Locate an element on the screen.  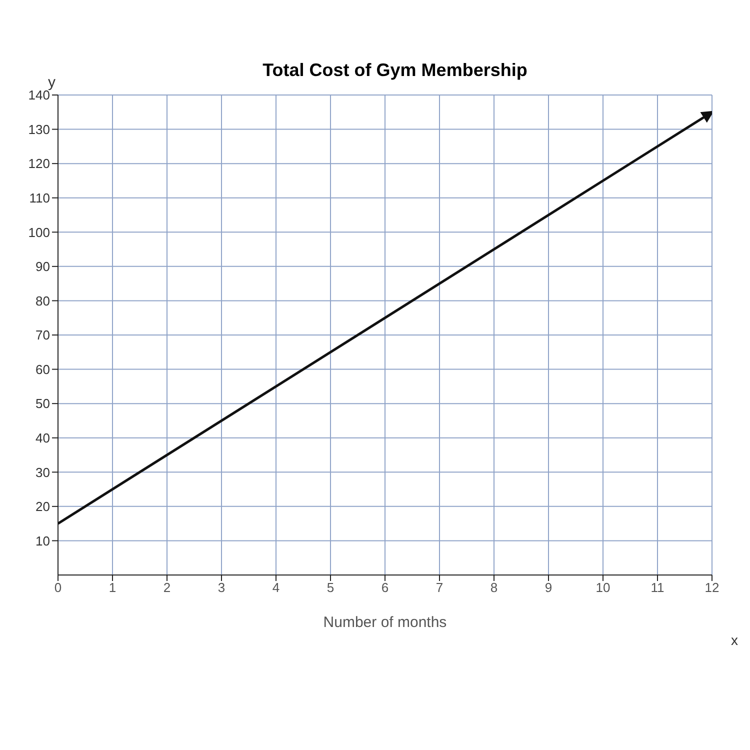
chart-title: Total Cost of Gym Membership is located at coordinates (395, 70).